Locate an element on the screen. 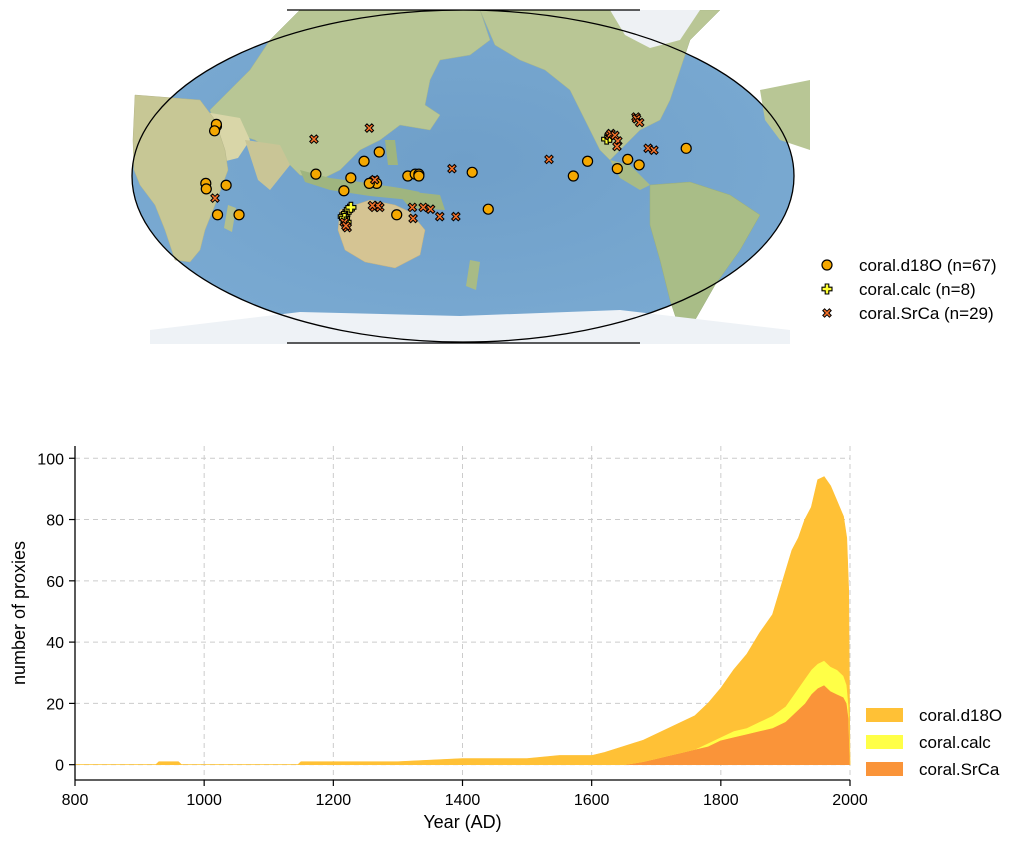  land-asia is located at coordinates (350, 95).